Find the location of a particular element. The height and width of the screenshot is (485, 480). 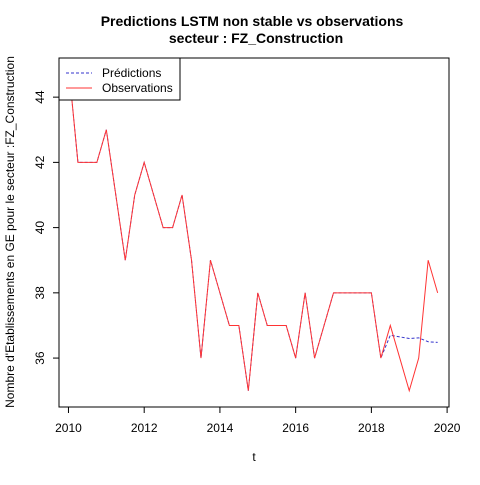

y-axis: 36 38 40 42 44 is located at coordinates (46, 227).